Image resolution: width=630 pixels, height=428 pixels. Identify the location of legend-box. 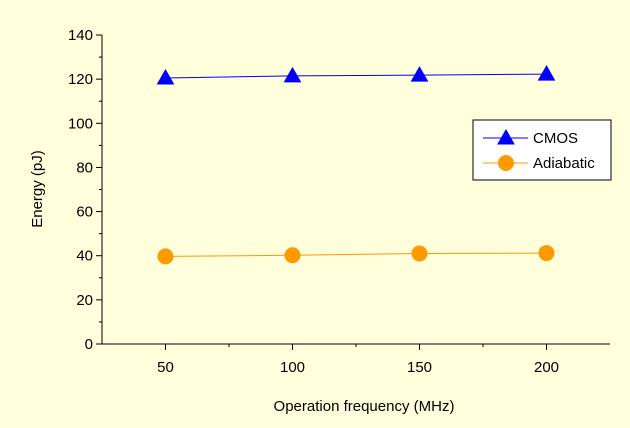
(542, 150).